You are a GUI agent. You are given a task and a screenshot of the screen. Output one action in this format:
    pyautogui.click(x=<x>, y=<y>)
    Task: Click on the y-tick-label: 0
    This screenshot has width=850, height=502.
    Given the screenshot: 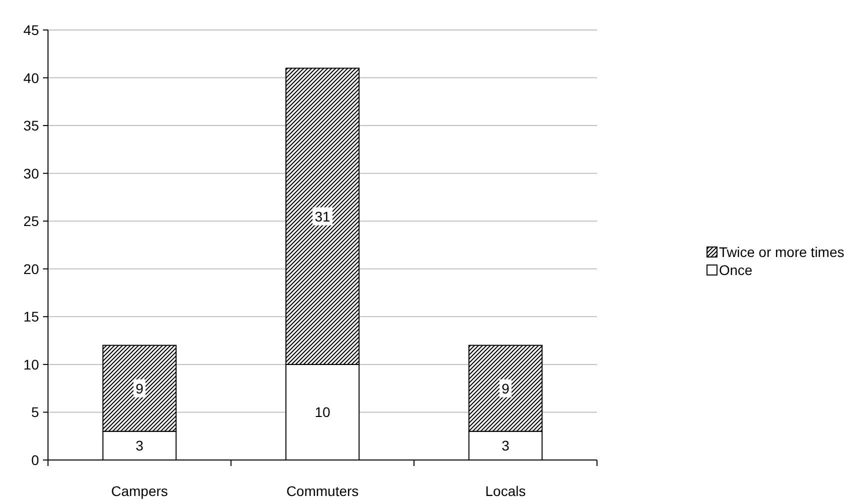 What is the action you would take?
    pyautogui.click(x=35, y=460)
    